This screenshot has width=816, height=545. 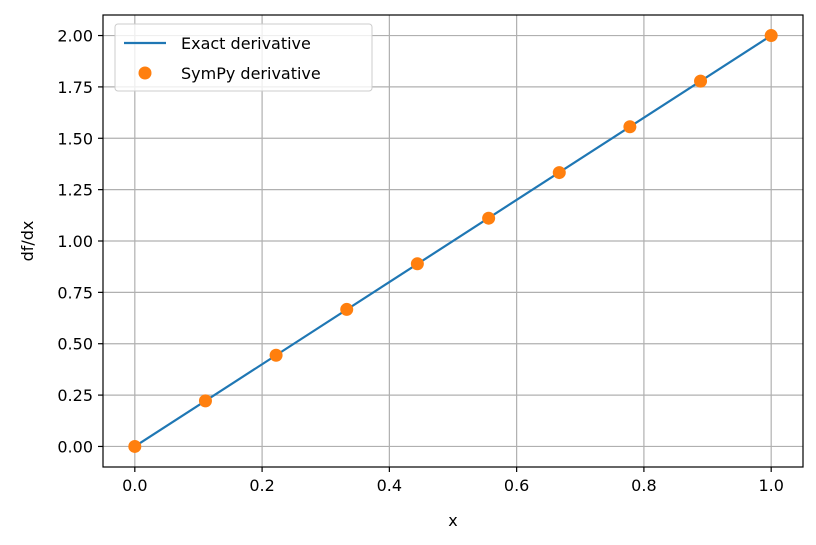 I want to click on x-tick-label: 0.0, so click(x=134, y=485).